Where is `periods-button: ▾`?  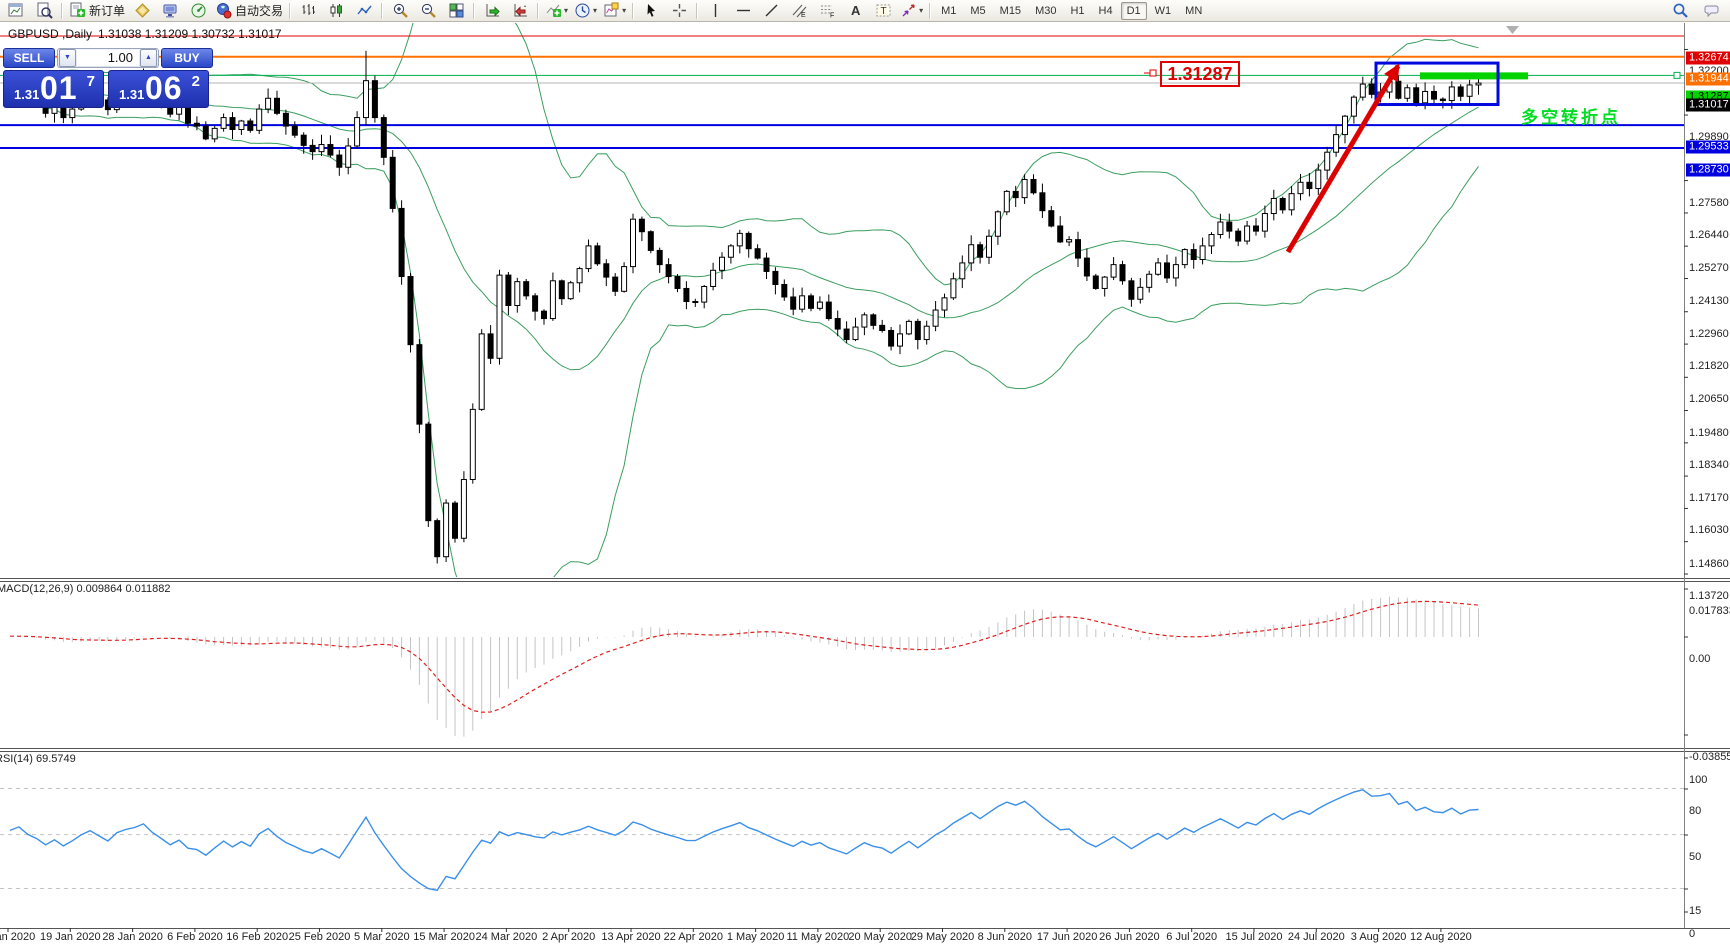
periods-button: ▾ is located at coordinates (585, 11).